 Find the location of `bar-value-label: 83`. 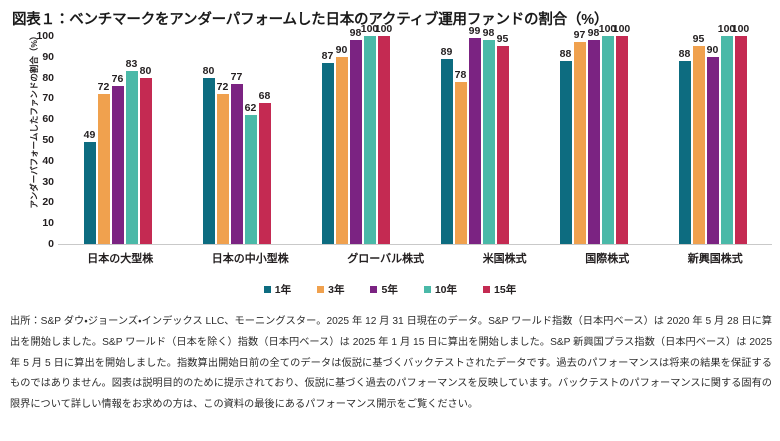

bar-value-label: 83 is located at coordinates (131, 63).